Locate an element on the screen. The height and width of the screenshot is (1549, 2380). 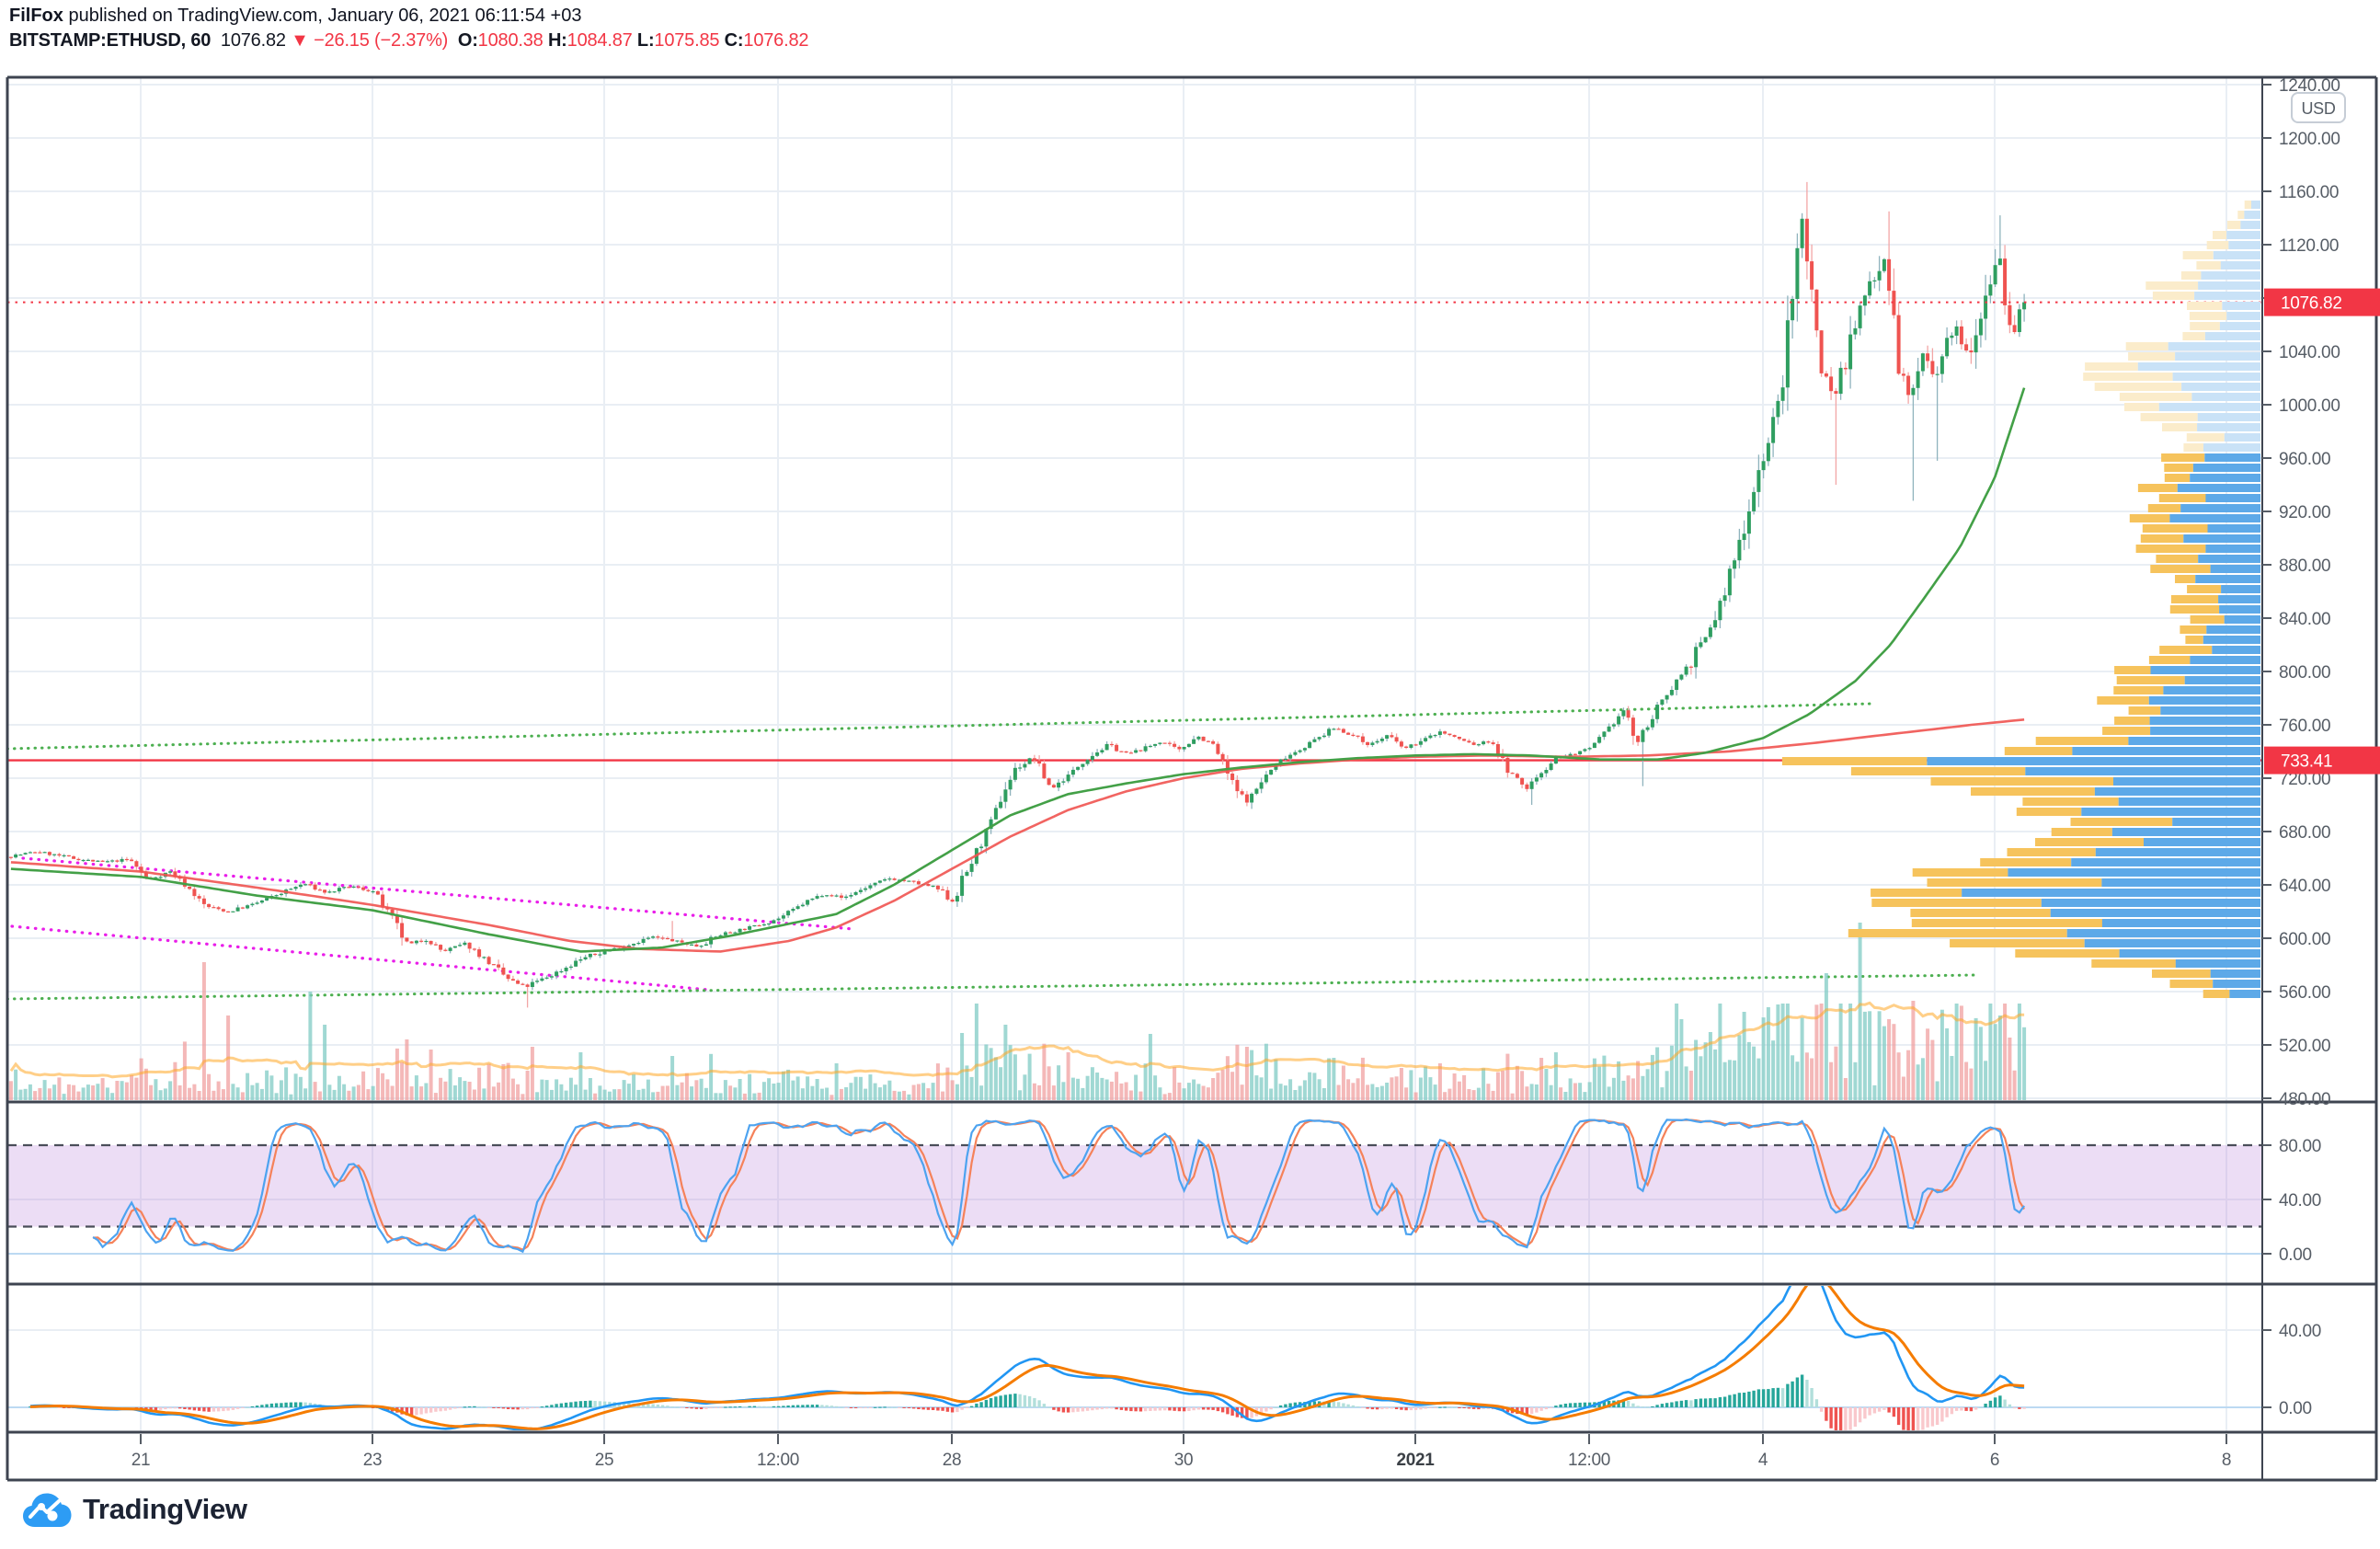
stoch-k-line is located at coordinates (1058, 1186).